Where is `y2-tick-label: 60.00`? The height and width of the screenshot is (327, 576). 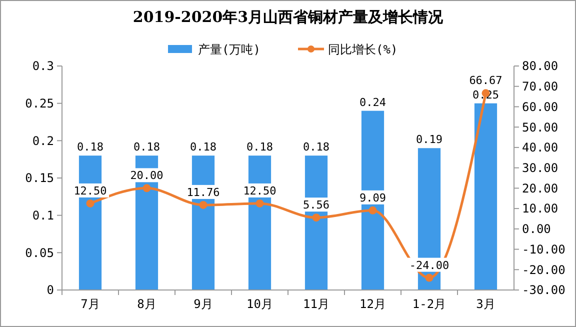
y2-tick-label: 60.00 is located at coordinates (540, 107).